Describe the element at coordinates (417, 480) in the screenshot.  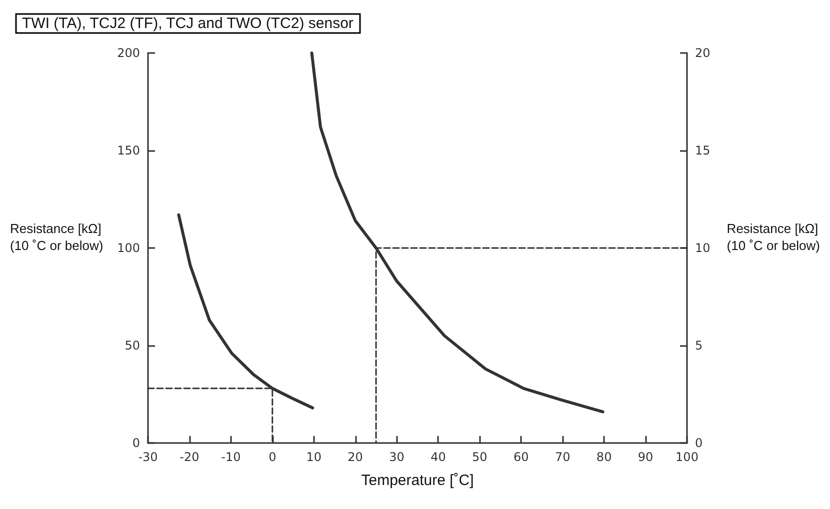
I see `x-axis-title: Temperature [˚C]` at that location.